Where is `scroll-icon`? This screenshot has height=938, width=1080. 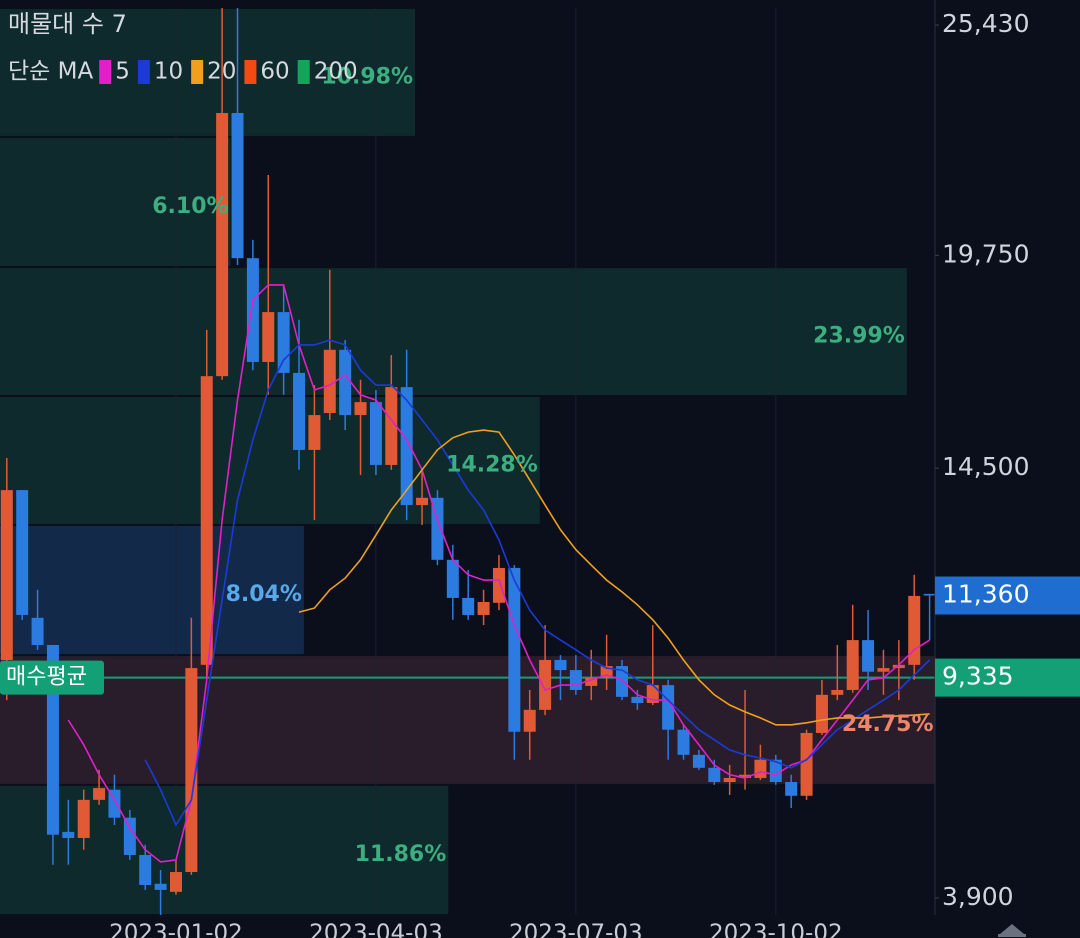 scroll-icon is located at coordinates (1012, 929).